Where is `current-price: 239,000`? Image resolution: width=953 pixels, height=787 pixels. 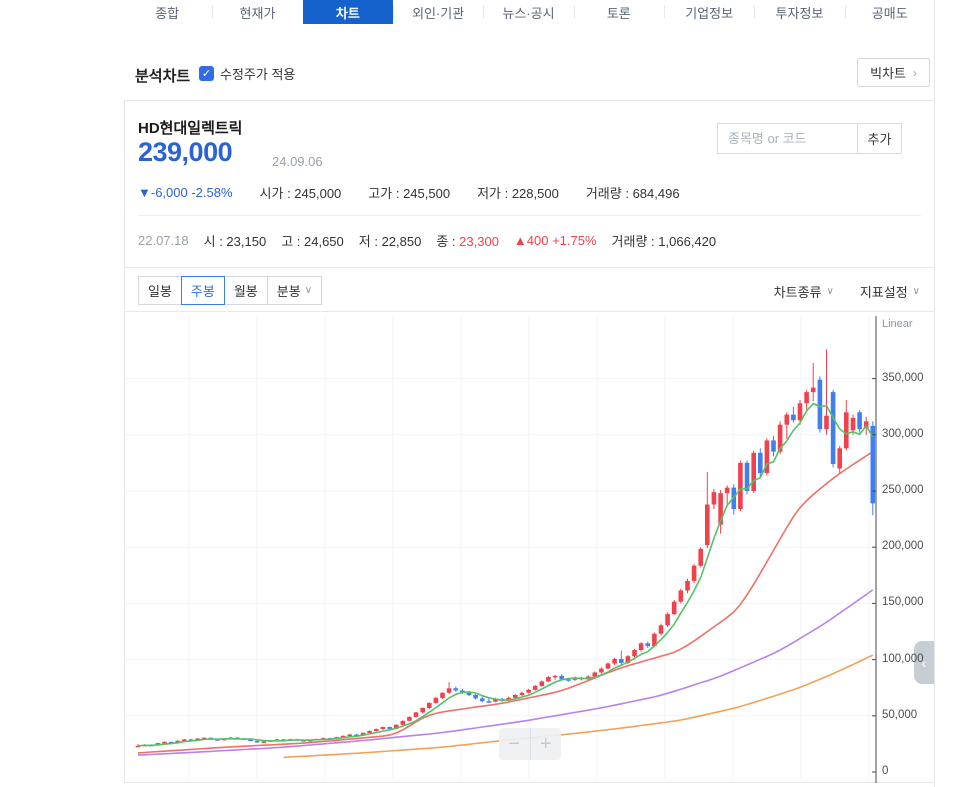 current-price: 239,000 is located at coordinates (185, 152).